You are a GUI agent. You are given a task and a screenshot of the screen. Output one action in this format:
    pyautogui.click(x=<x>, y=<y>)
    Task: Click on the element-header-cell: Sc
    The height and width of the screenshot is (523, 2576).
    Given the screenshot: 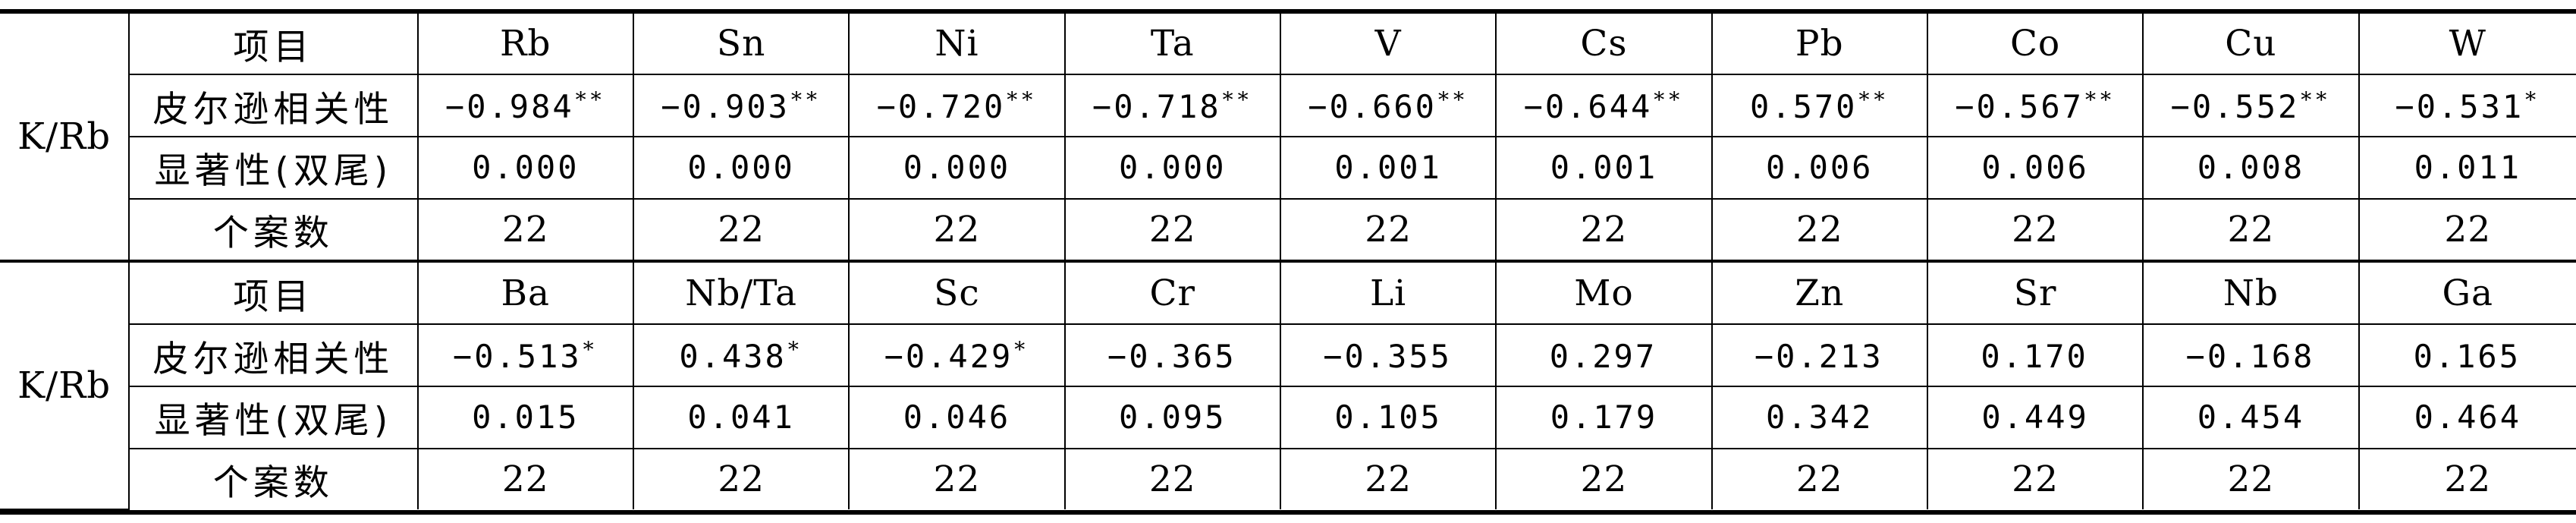 What is the action you would take?
    pyautogui.click(x=957, y=293)
    